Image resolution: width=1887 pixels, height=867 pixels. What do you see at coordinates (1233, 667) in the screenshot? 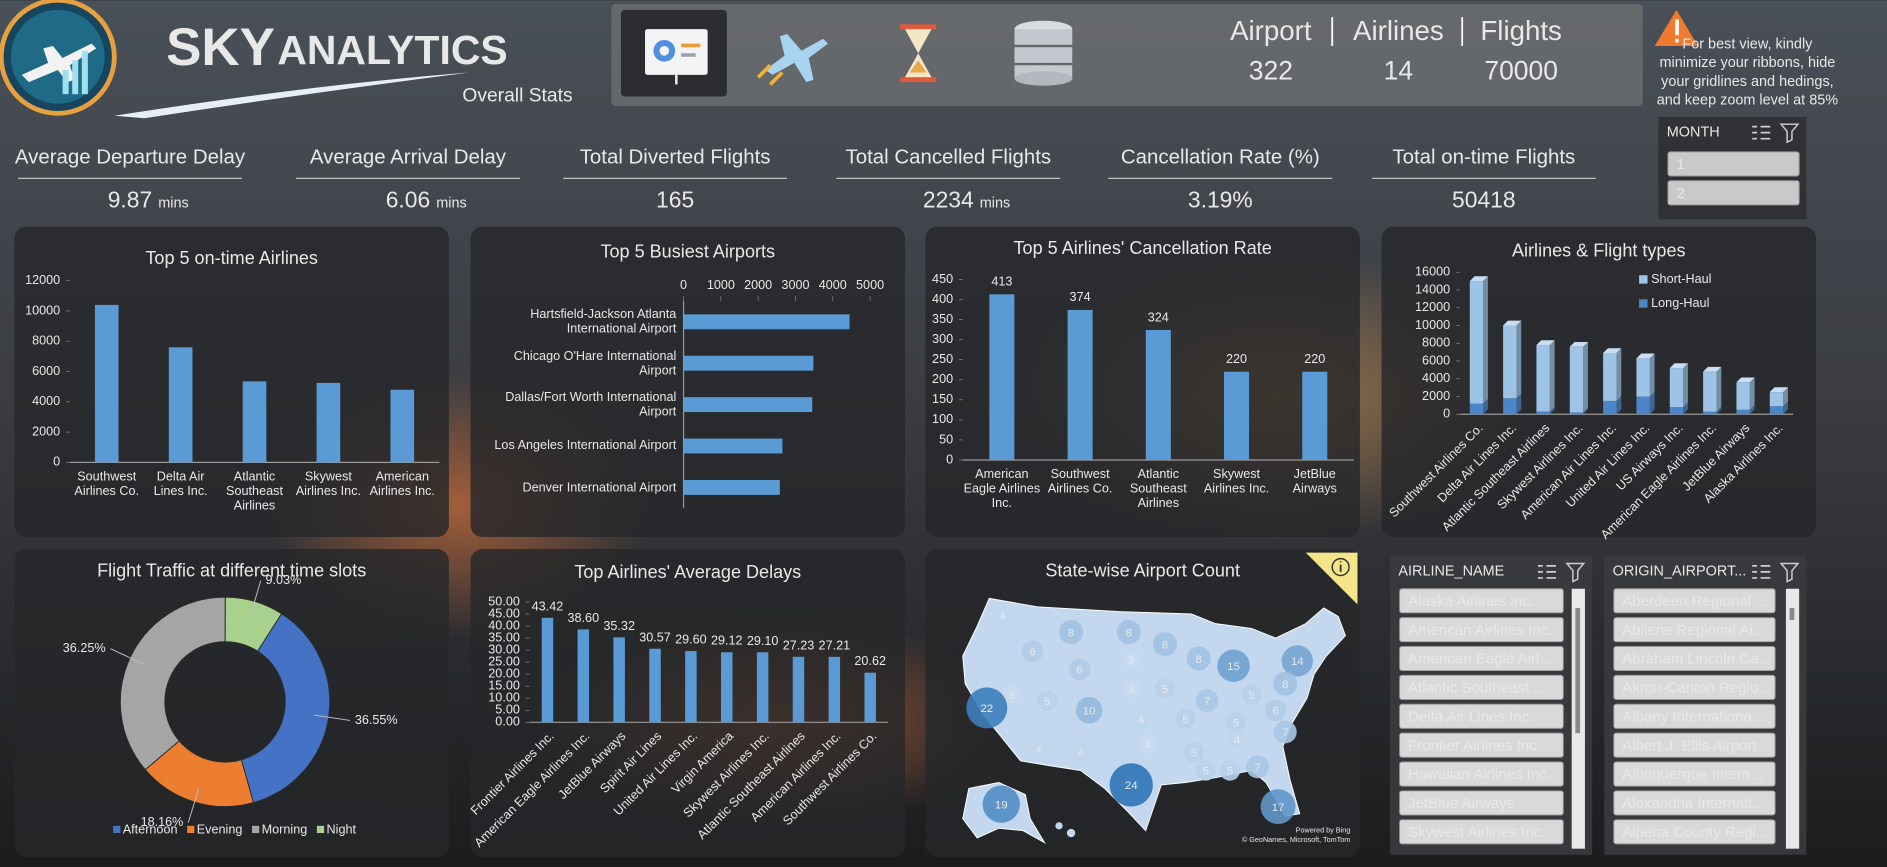
I see `map-label: 15` at bounding box center [1233, 667].